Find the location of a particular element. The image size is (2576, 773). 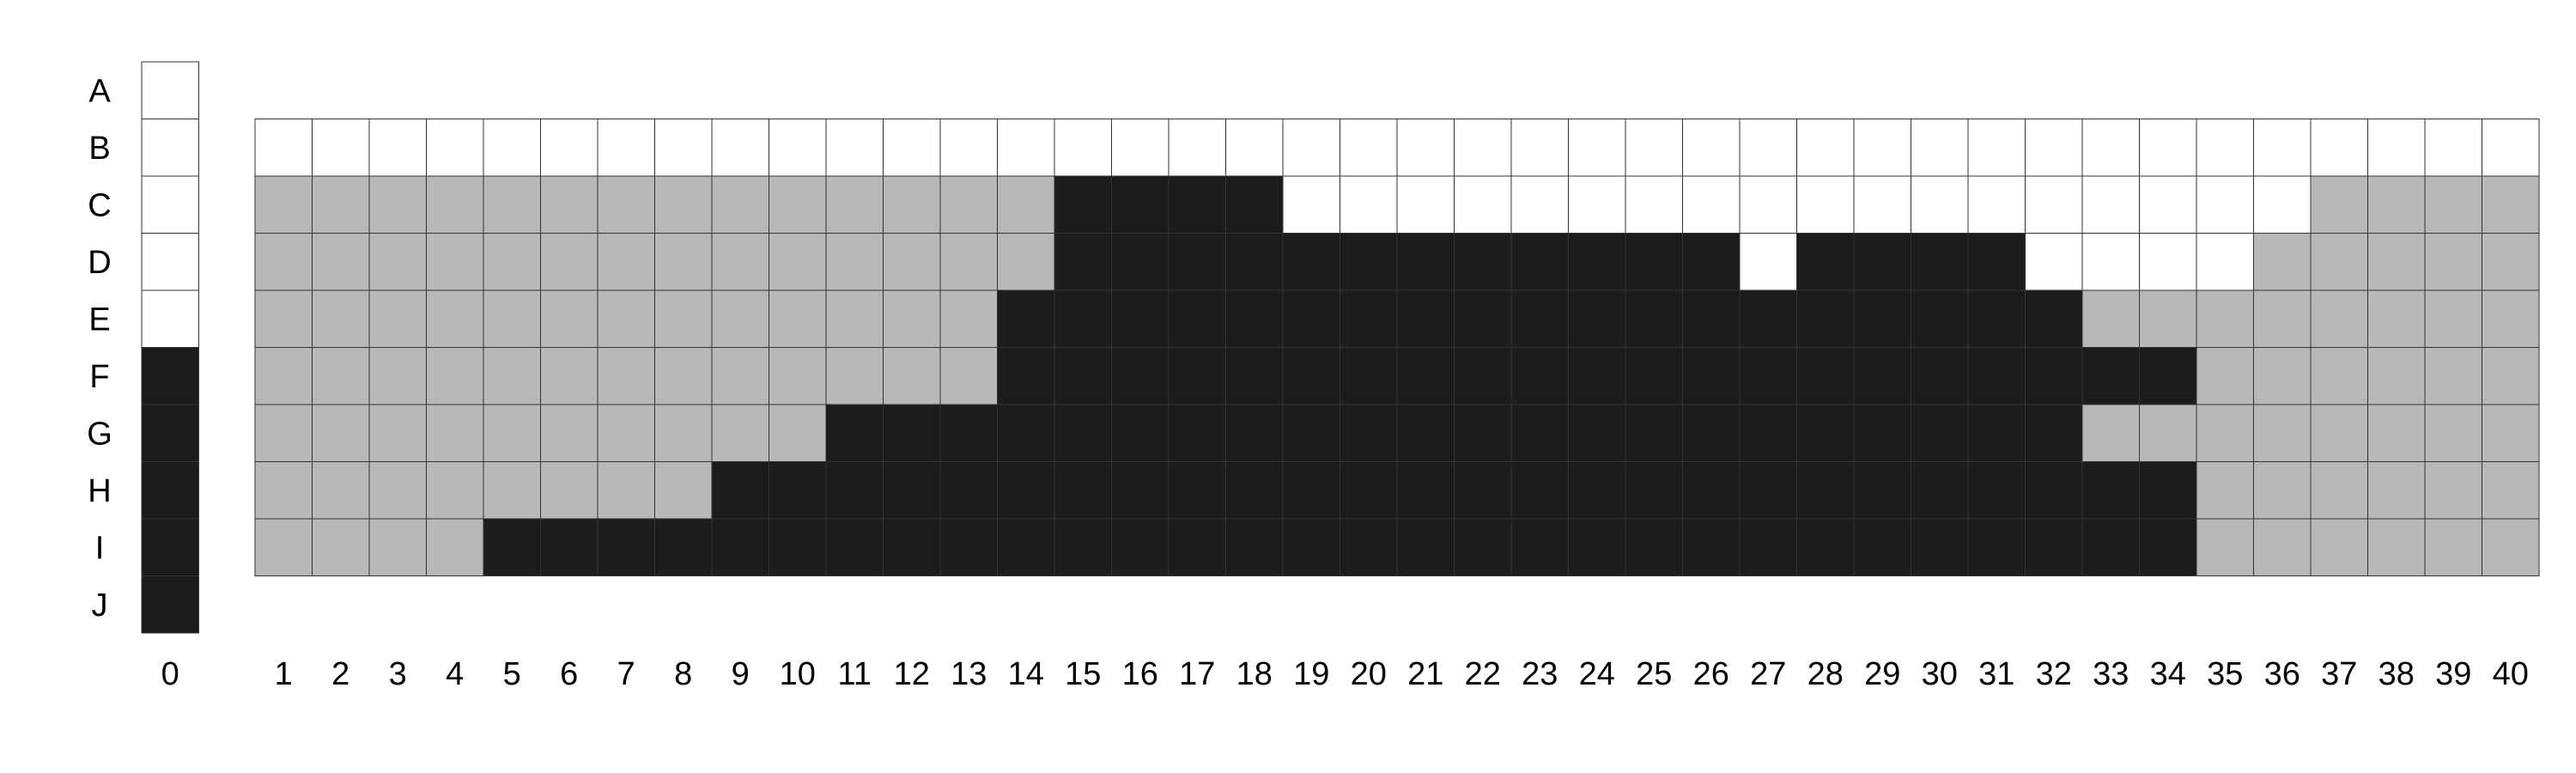

row-label-b: B is located at coordinates (99, 149).